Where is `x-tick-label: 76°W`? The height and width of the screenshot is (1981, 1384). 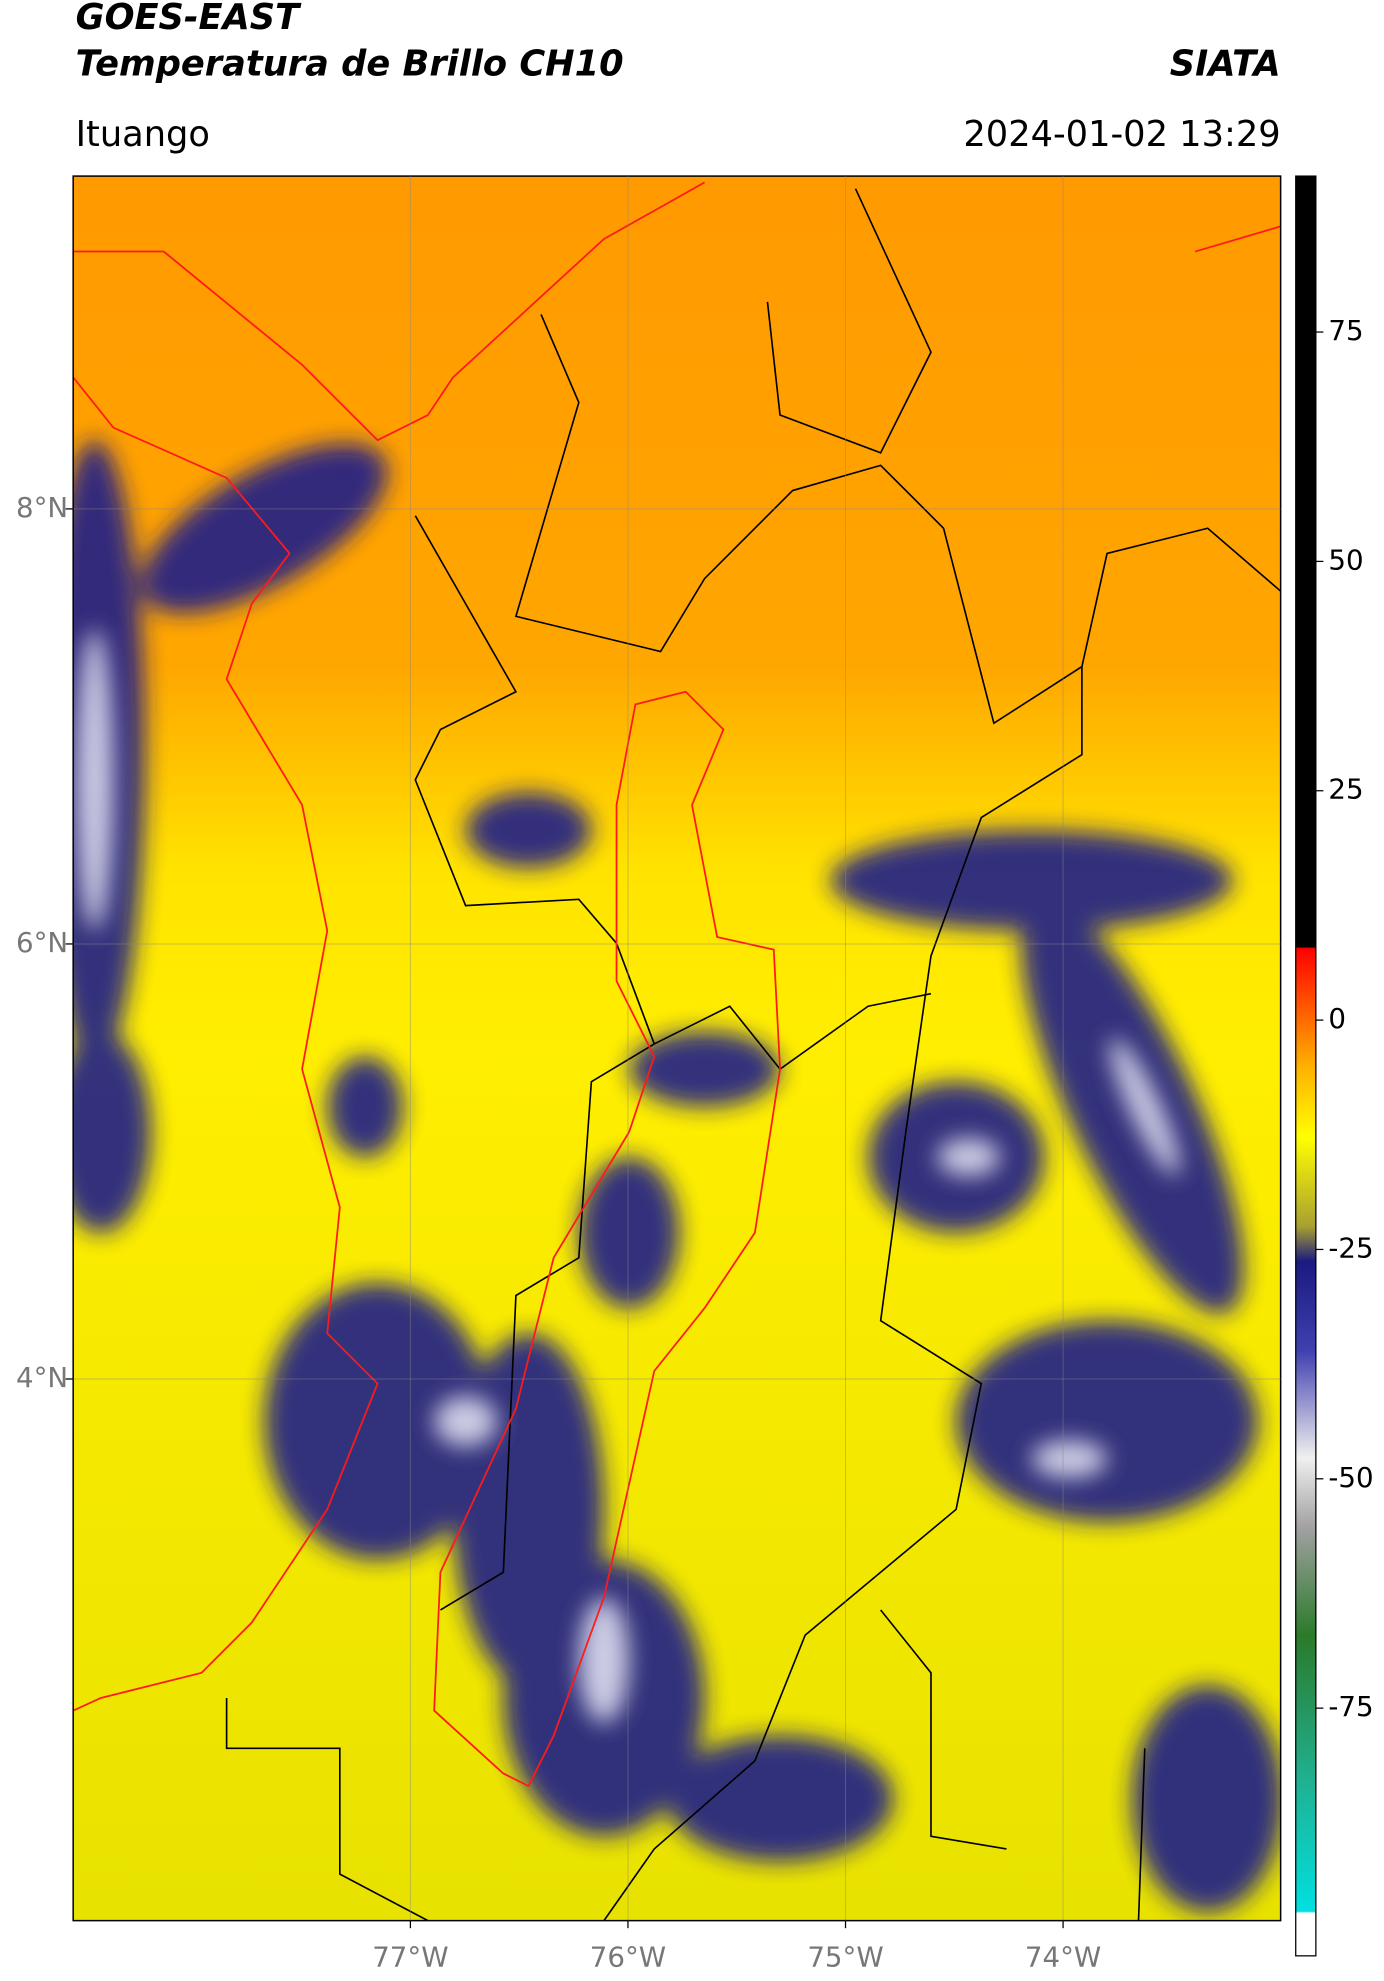
x-tick-label: 76°W is located at coordinates (628, 1956).